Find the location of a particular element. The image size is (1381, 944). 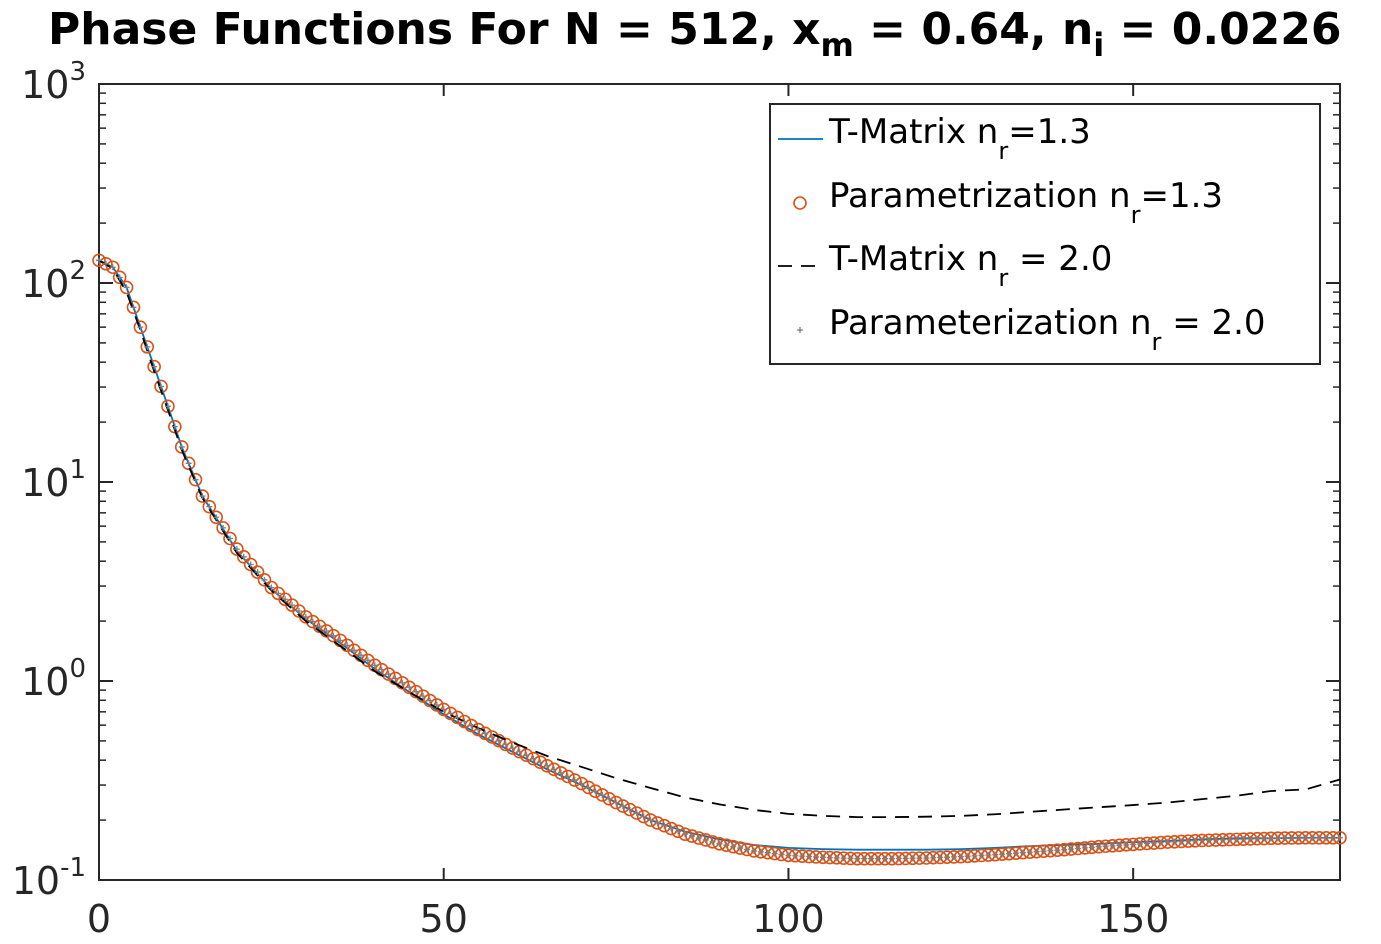

y-tick-label: 103 is located at coordinates (53, 82).